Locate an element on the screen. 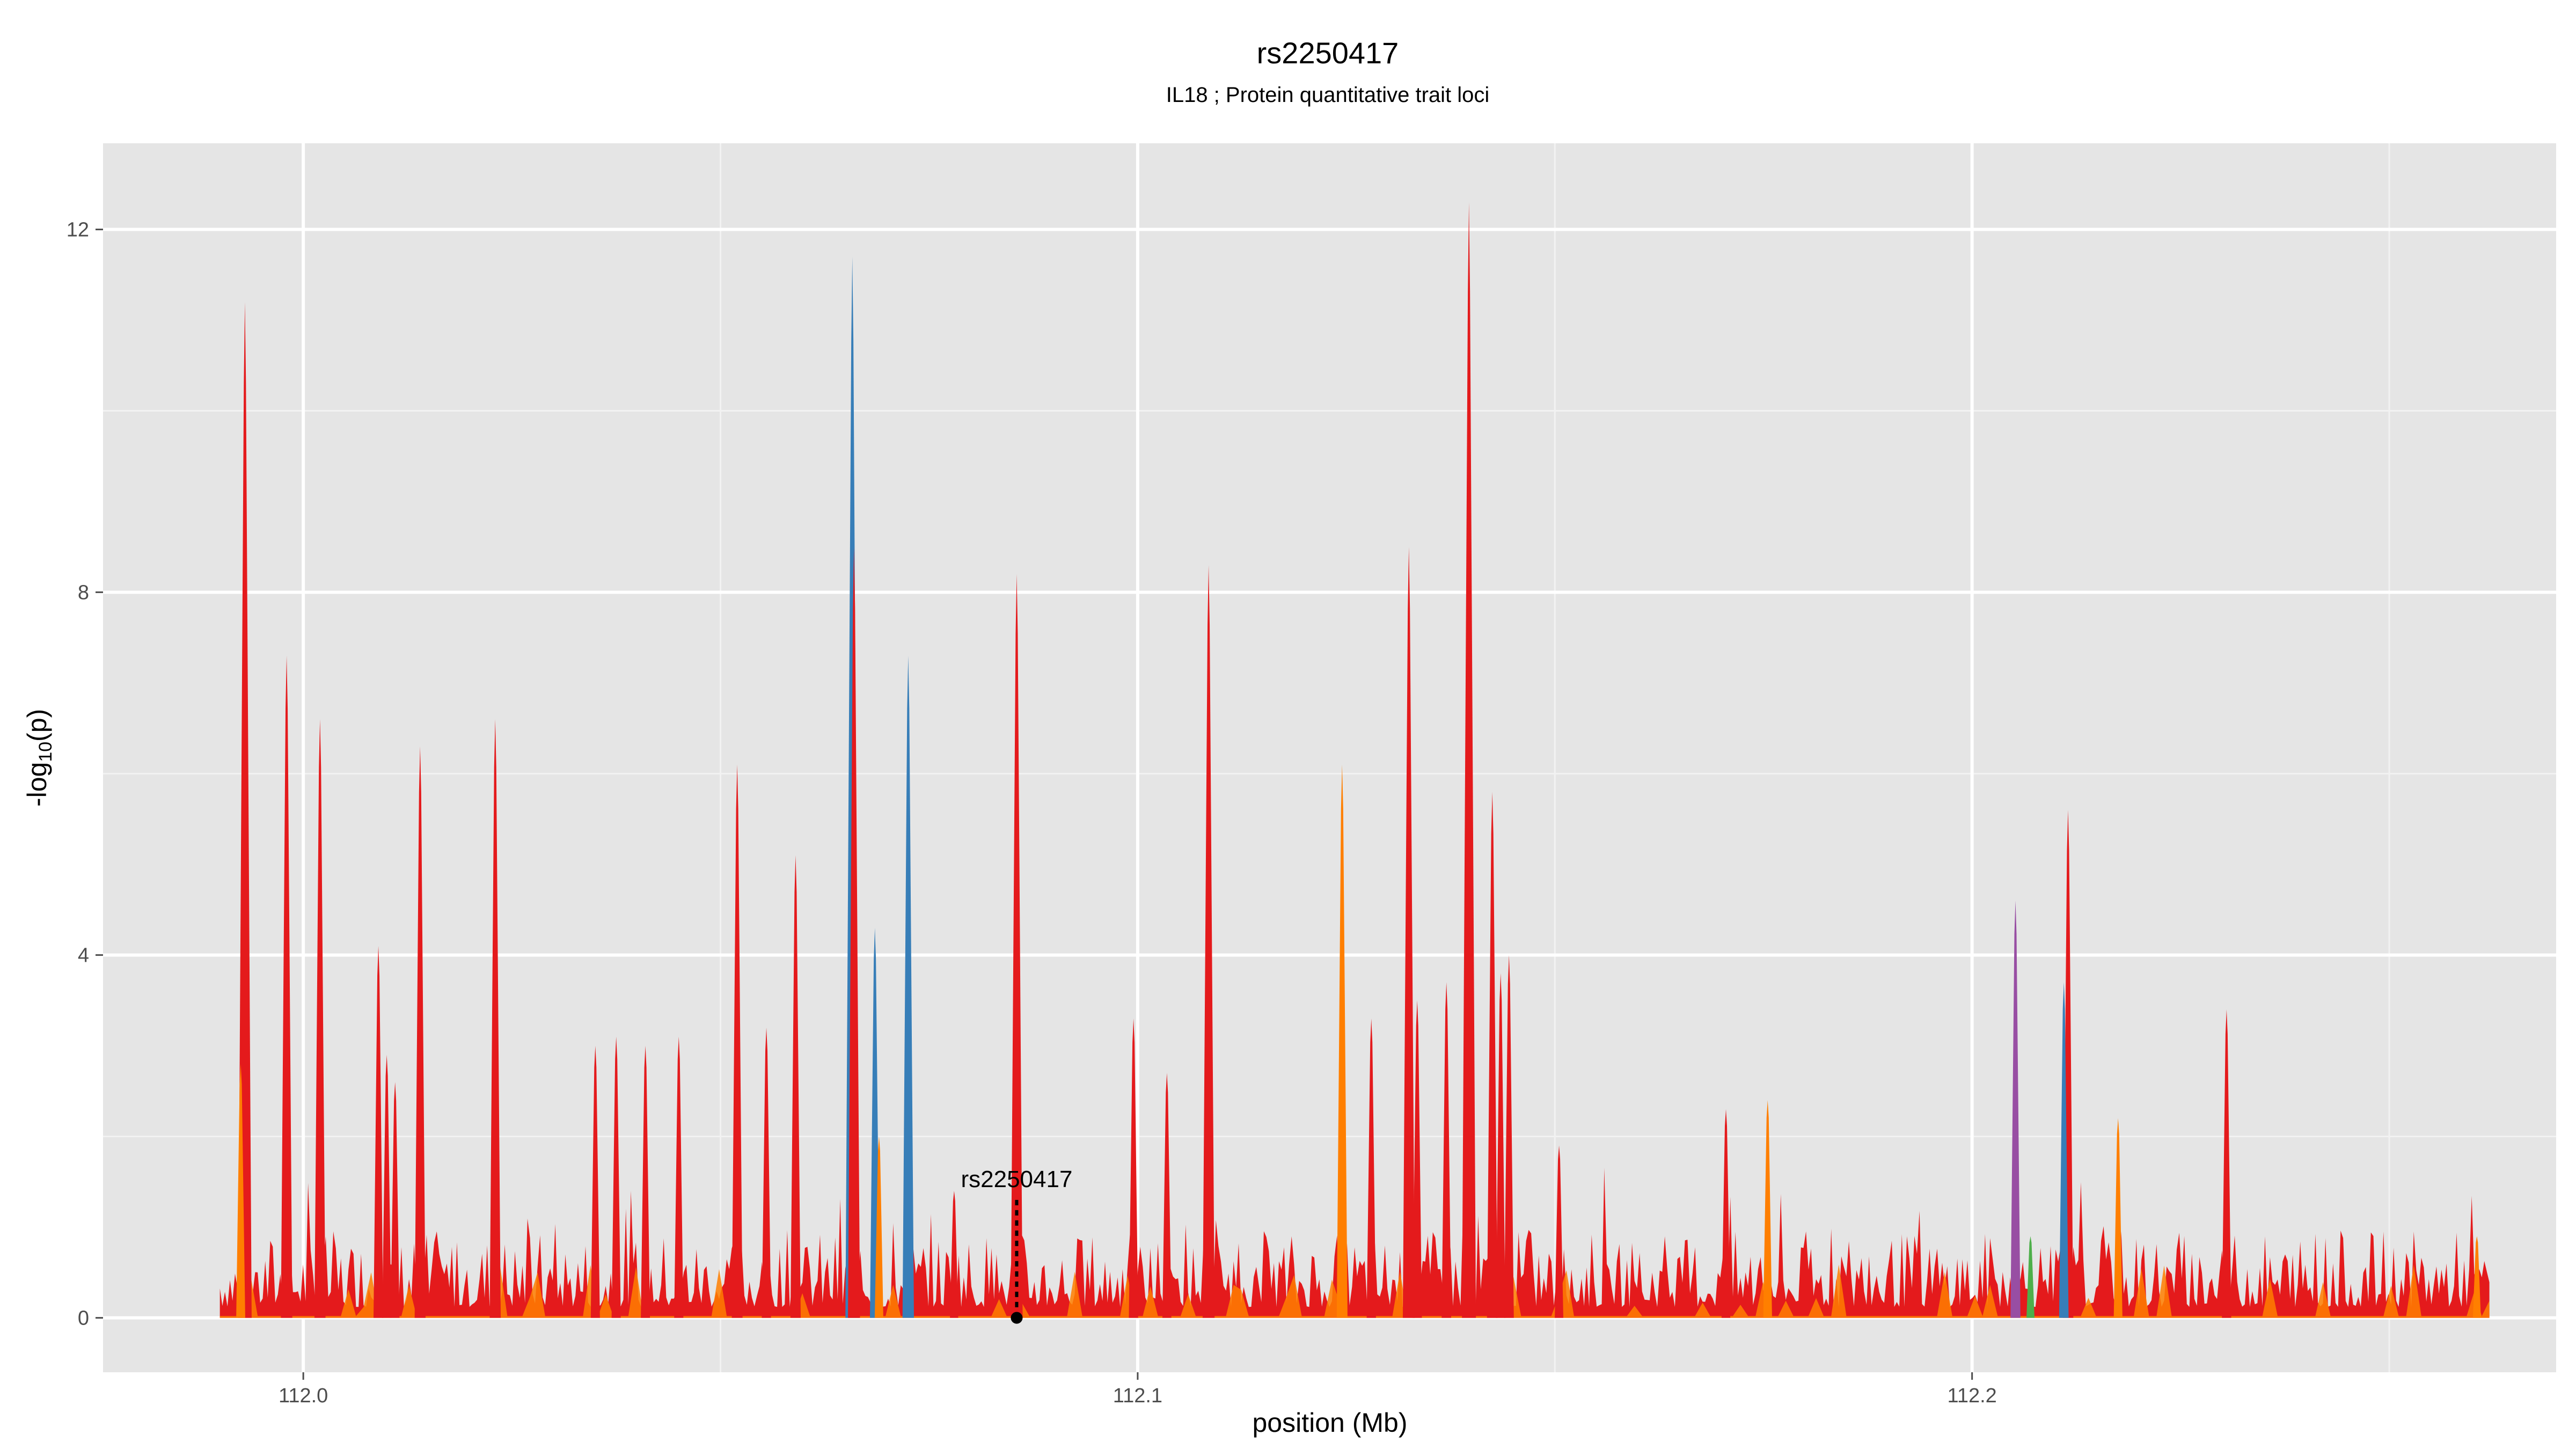 This screenshot has width=2576, height=1449. peak-purple is located at coordinates (2015, 1109).